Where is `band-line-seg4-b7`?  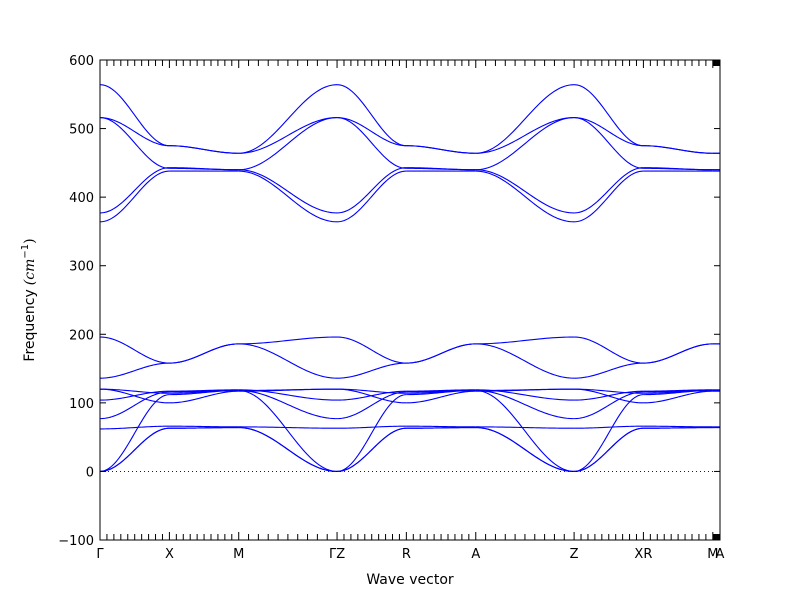
band-line-seg4-b7 is located at coordinates (441, 390).